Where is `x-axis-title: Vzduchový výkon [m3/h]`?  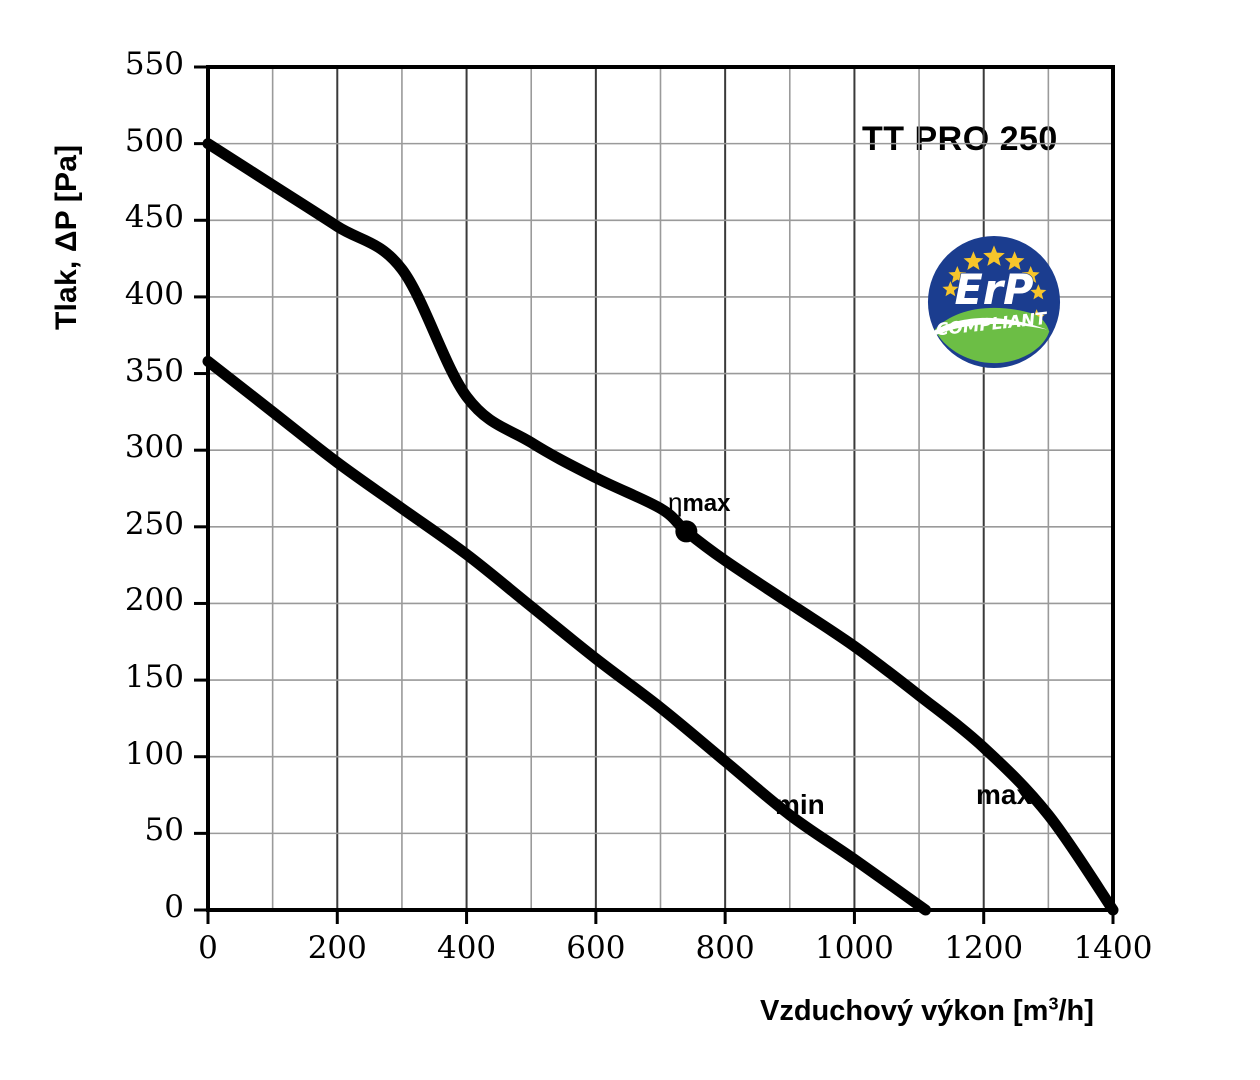 x-axis-title: Vzduchový výkon [m3/h] is located at coordinates (927, 1010).